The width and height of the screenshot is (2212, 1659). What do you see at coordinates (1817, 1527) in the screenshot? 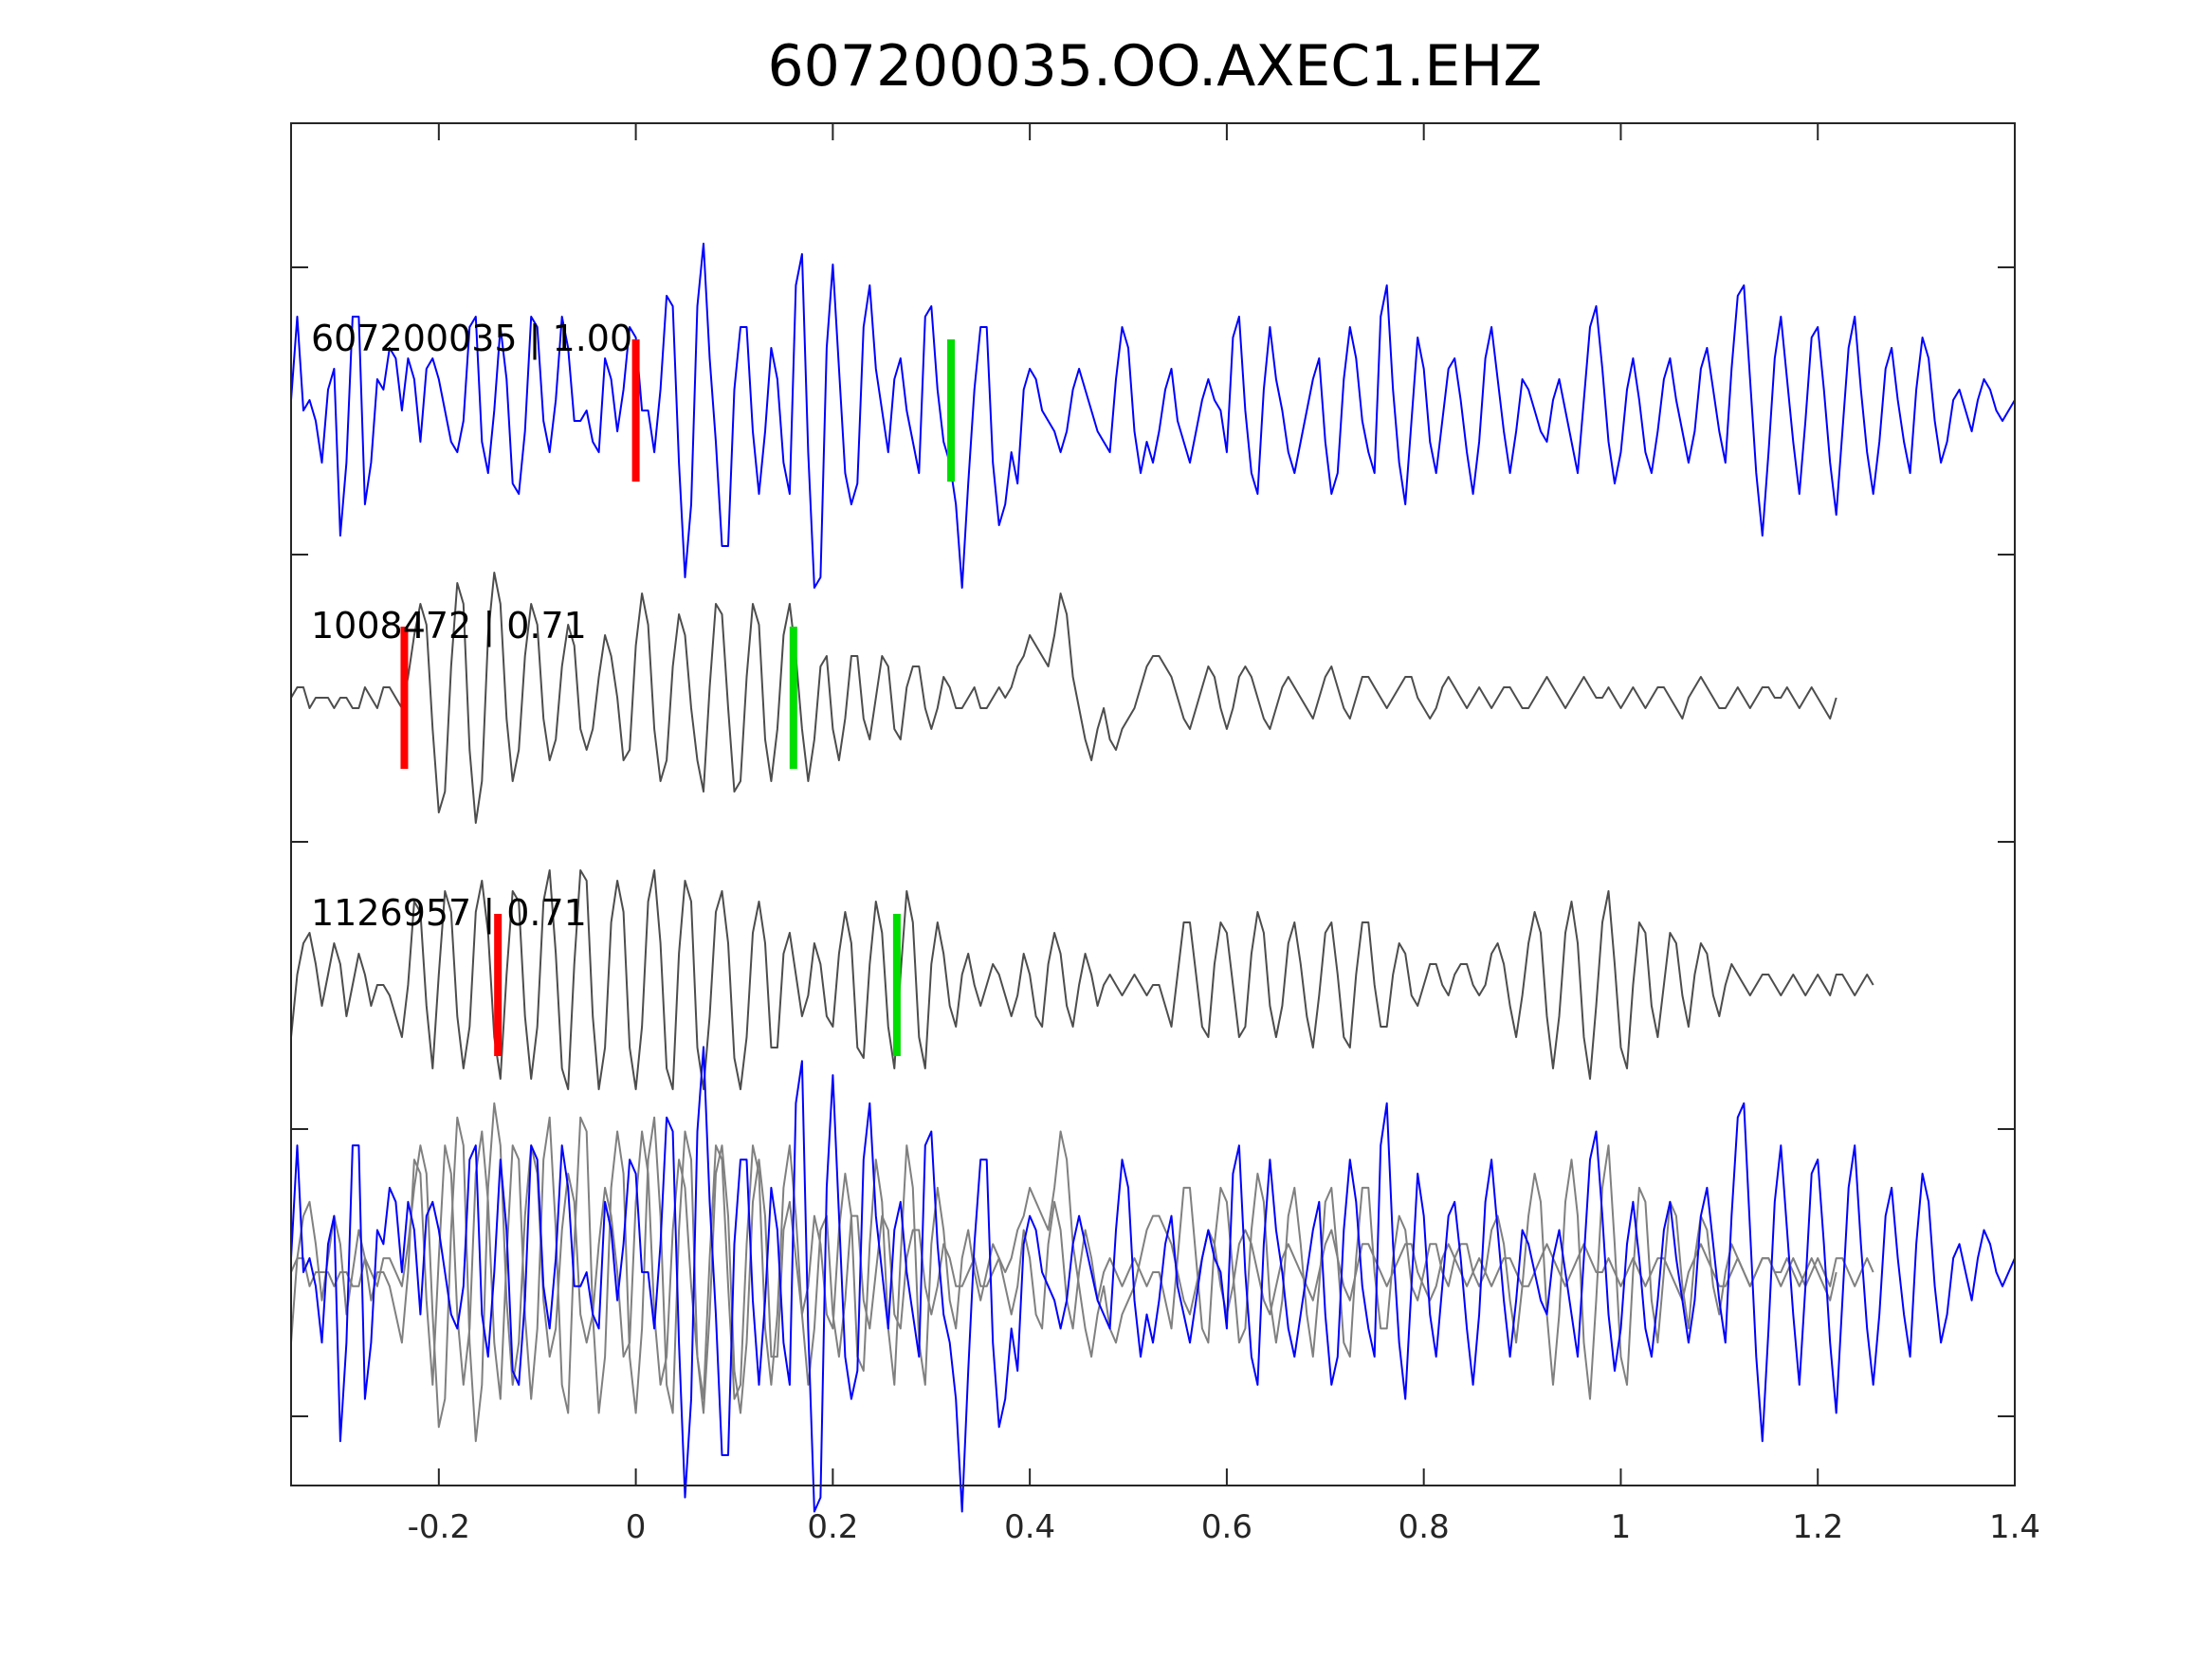
I see `xtick-label-8: 1.2` at bounding box center [1817, 1527].